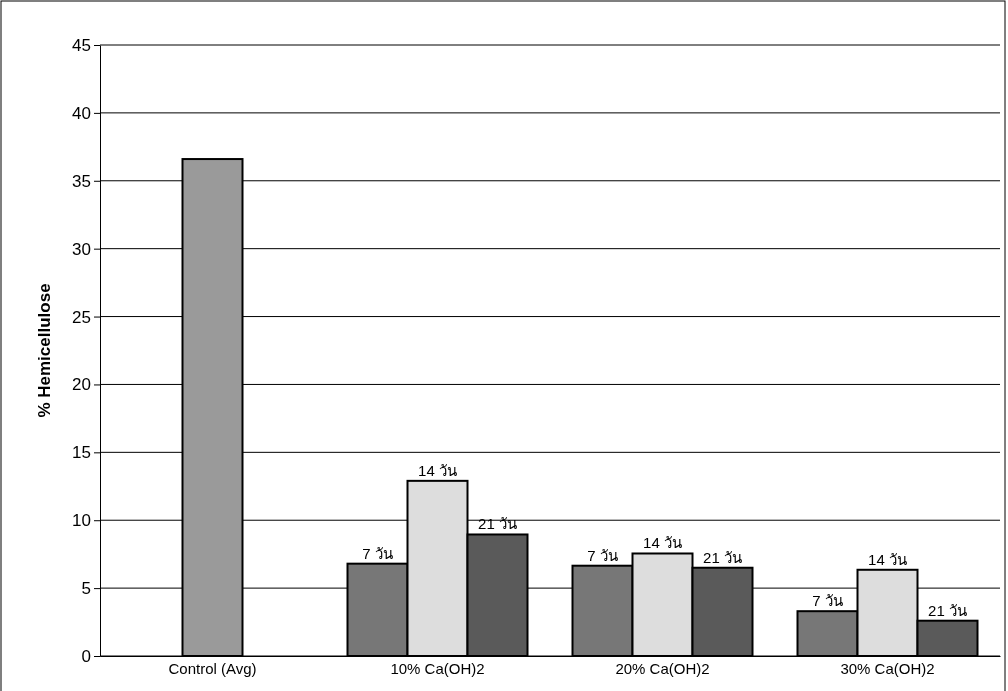  Describe the element at coordinates (437, 470) in the screenshot. I see `series-label: 14 วัน` at that location.